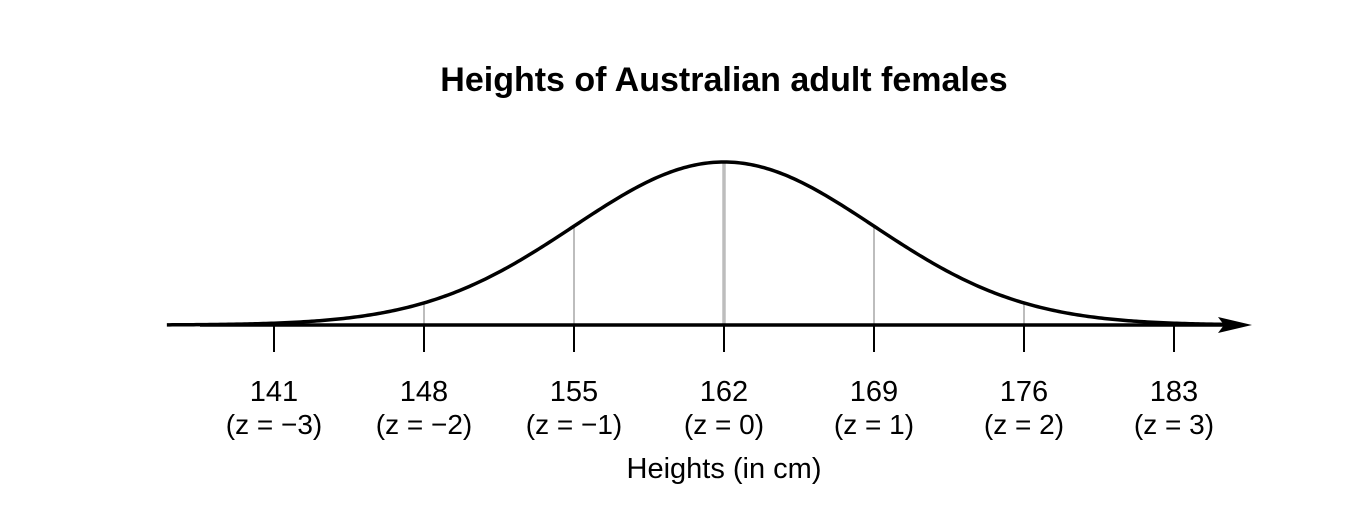  What do you see at coordinates (424, 392) in the screenshot?
I see `x-tick-label: 148` at bounding box center [424, 392].